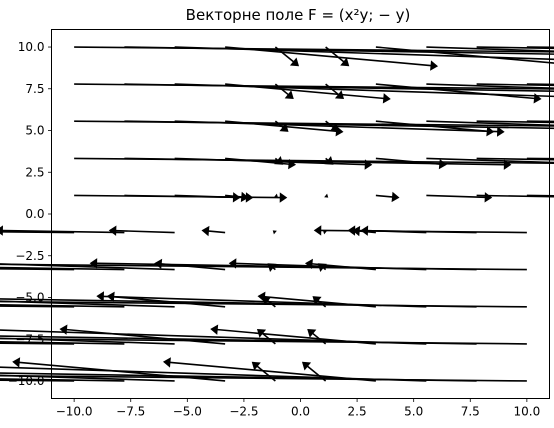 This screenshot has width=554, height=428. What do you see at coordinates (243, 412) in the screenshot?
I see `x-tick-label: −2.5` at bounding box center [243, 412].